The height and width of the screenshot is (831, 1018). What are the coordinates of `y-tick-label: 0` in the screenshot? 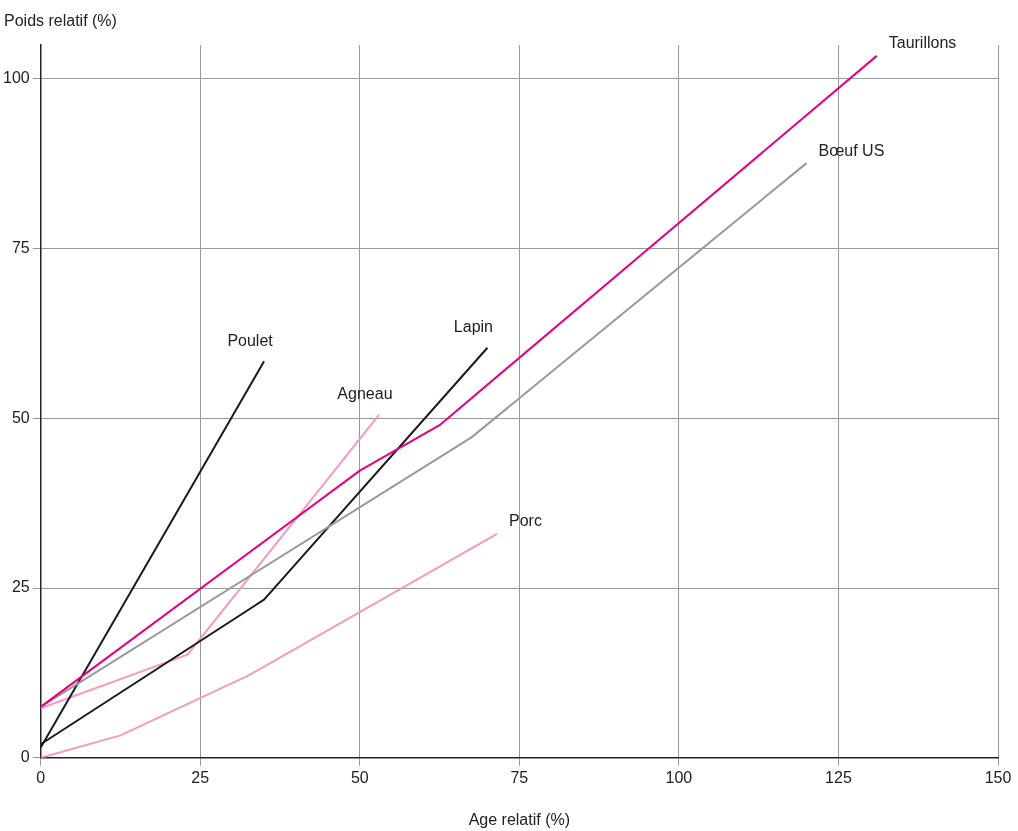 It's located at (25, 757).